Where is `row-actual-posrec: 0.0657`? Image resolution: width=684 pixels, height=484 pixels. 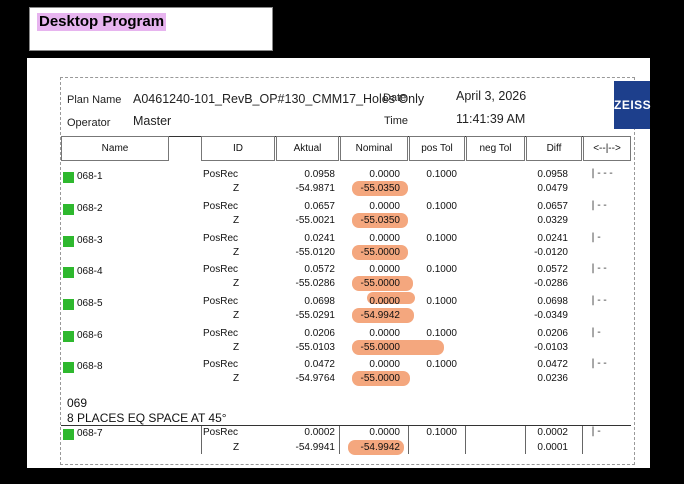
row-actual-posrec: 0.0657 is located at coordinates (319, 206).